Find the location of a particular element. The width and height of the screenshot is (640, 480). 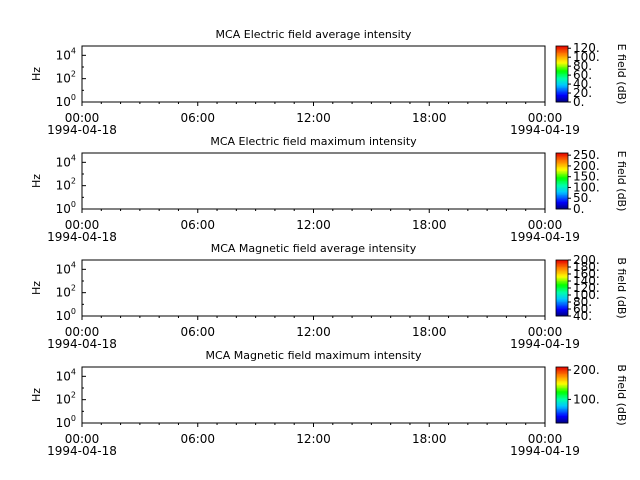

x-tick-date: 1994-04-18 is located at coordinates (82, 344).